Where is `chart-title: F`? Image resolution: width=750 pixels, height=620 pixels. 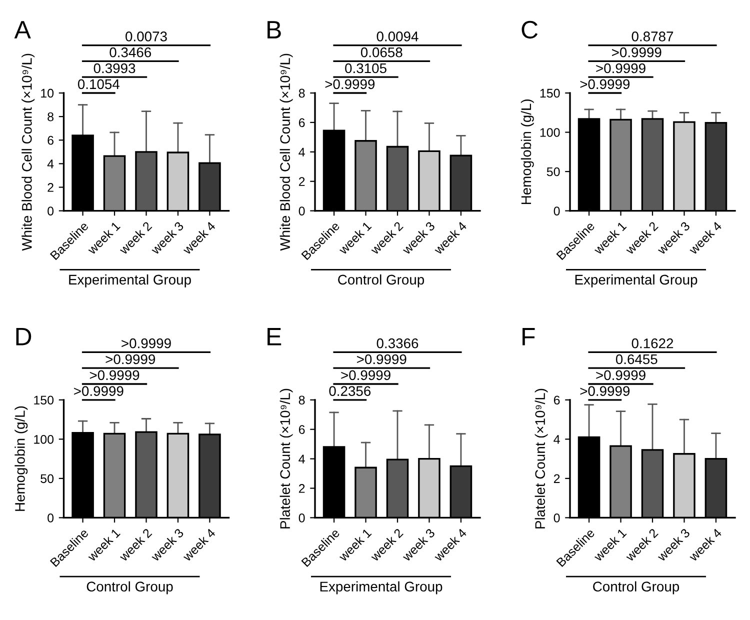
chart-title: F is located at coordinates (528, 337).